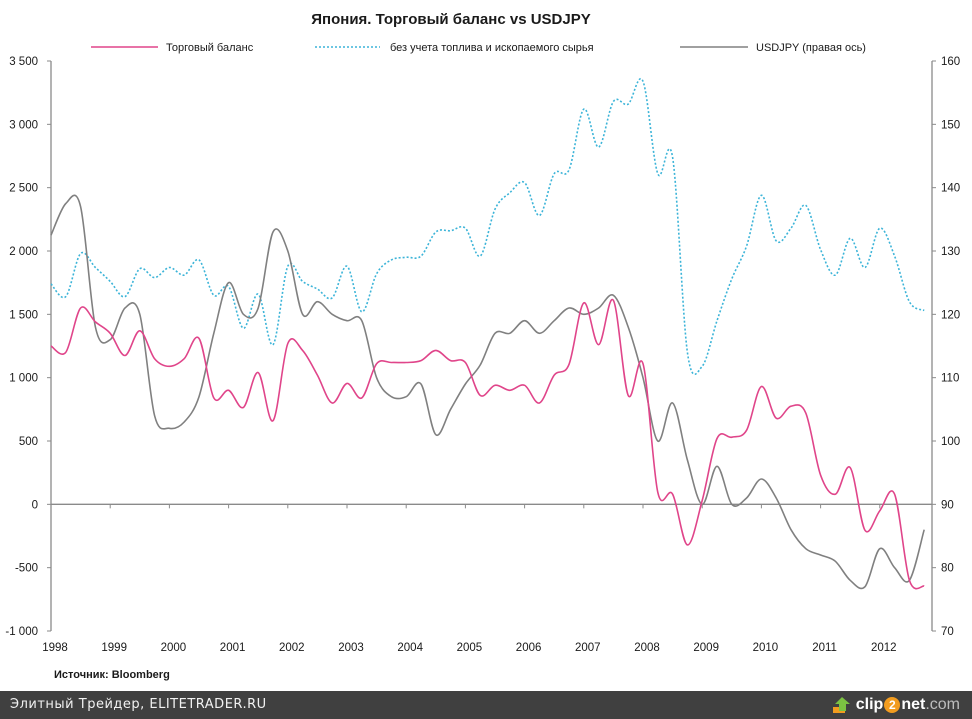 The width and height of the screenshot is (972, 719). I want to click on x-tick-label: 2001, so click(233, 648).